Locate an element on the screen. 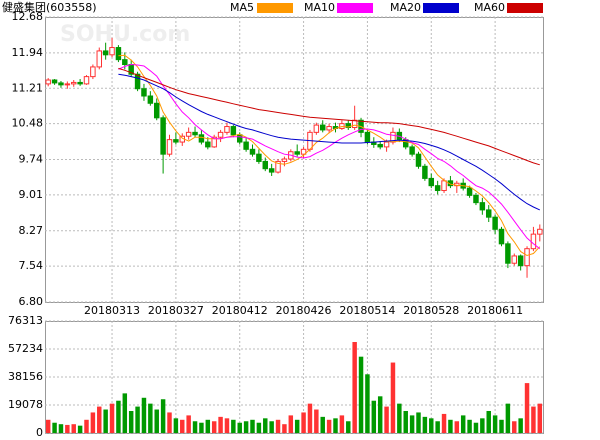 This screenshot has width=600, height=440. y-tick-label: 11.21 is located at coordinates (28, 87).